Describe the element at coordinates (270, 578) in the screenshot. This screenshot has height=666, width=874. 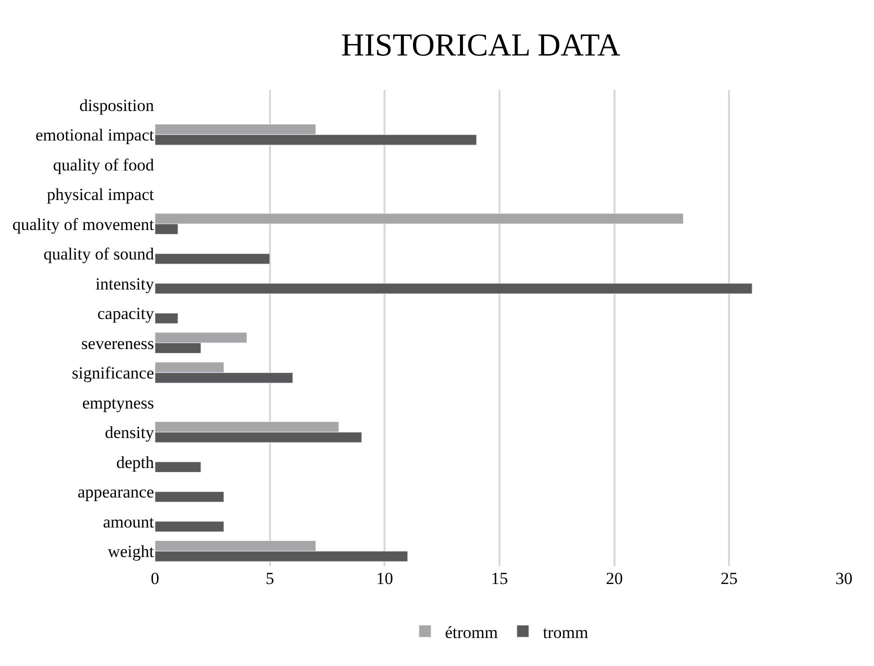
I see `x-tick-label: 5` at that location.